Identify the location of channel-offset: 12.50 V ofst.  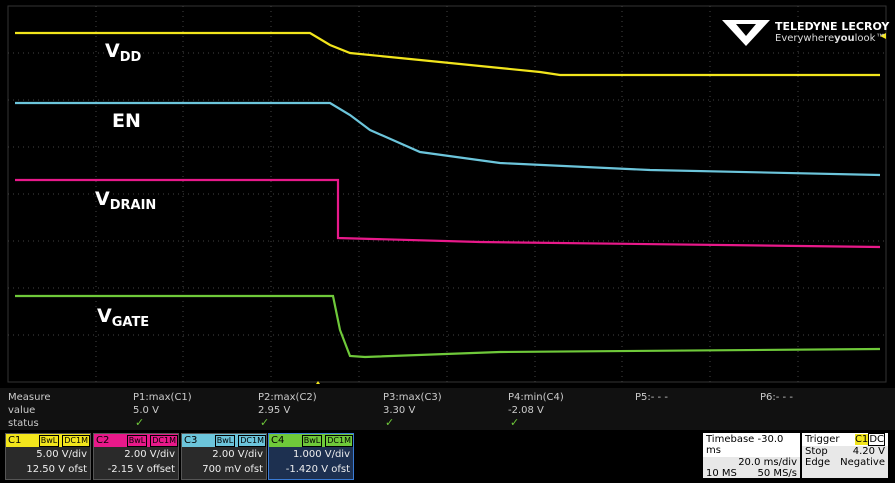
(56, 469).